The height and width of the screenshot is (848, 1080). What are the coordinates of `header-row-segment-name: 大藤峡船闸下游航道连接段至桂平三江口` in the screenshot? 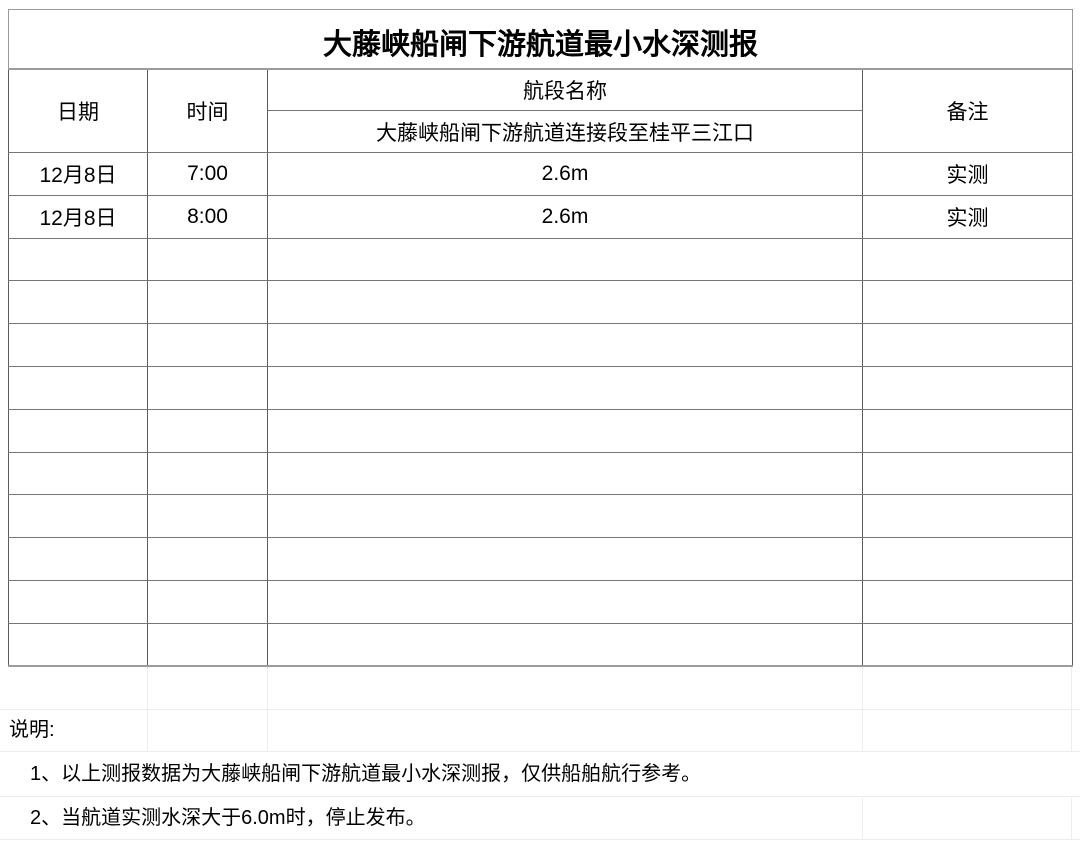 It's located at (541, 131).